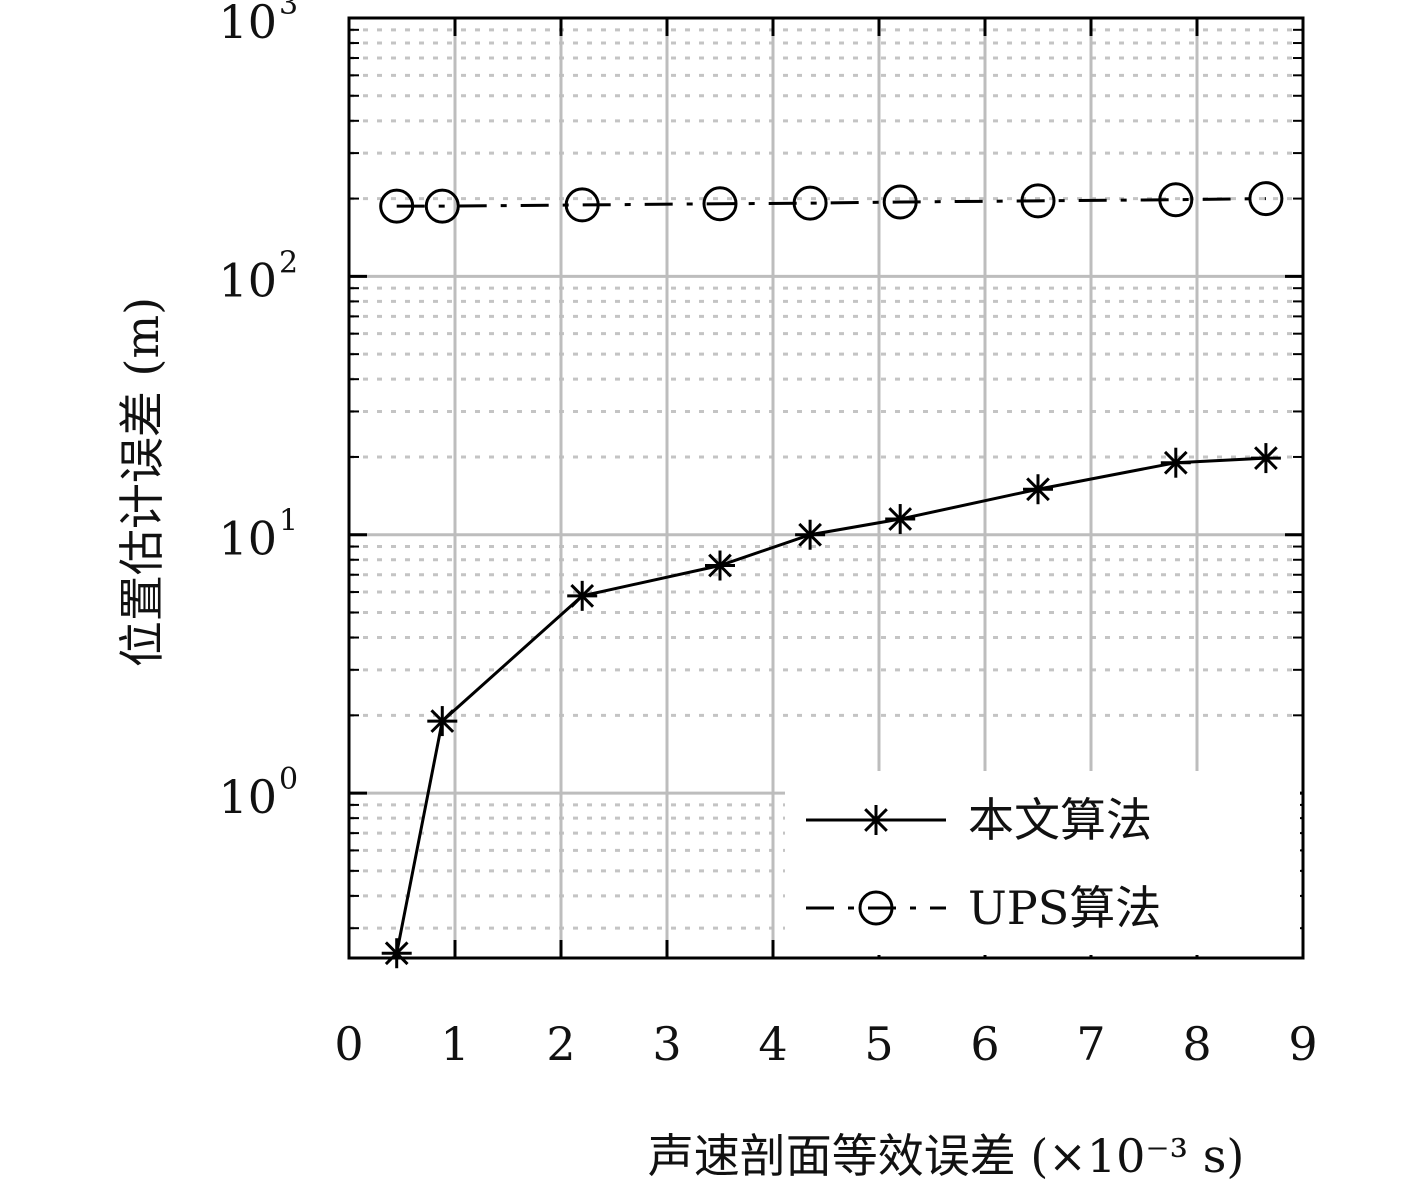  What do you see at coordinates (1042, 863) in the screenshot?
I see `legend: 本文算法 UPS算法` at bounding box center [1042, 863].